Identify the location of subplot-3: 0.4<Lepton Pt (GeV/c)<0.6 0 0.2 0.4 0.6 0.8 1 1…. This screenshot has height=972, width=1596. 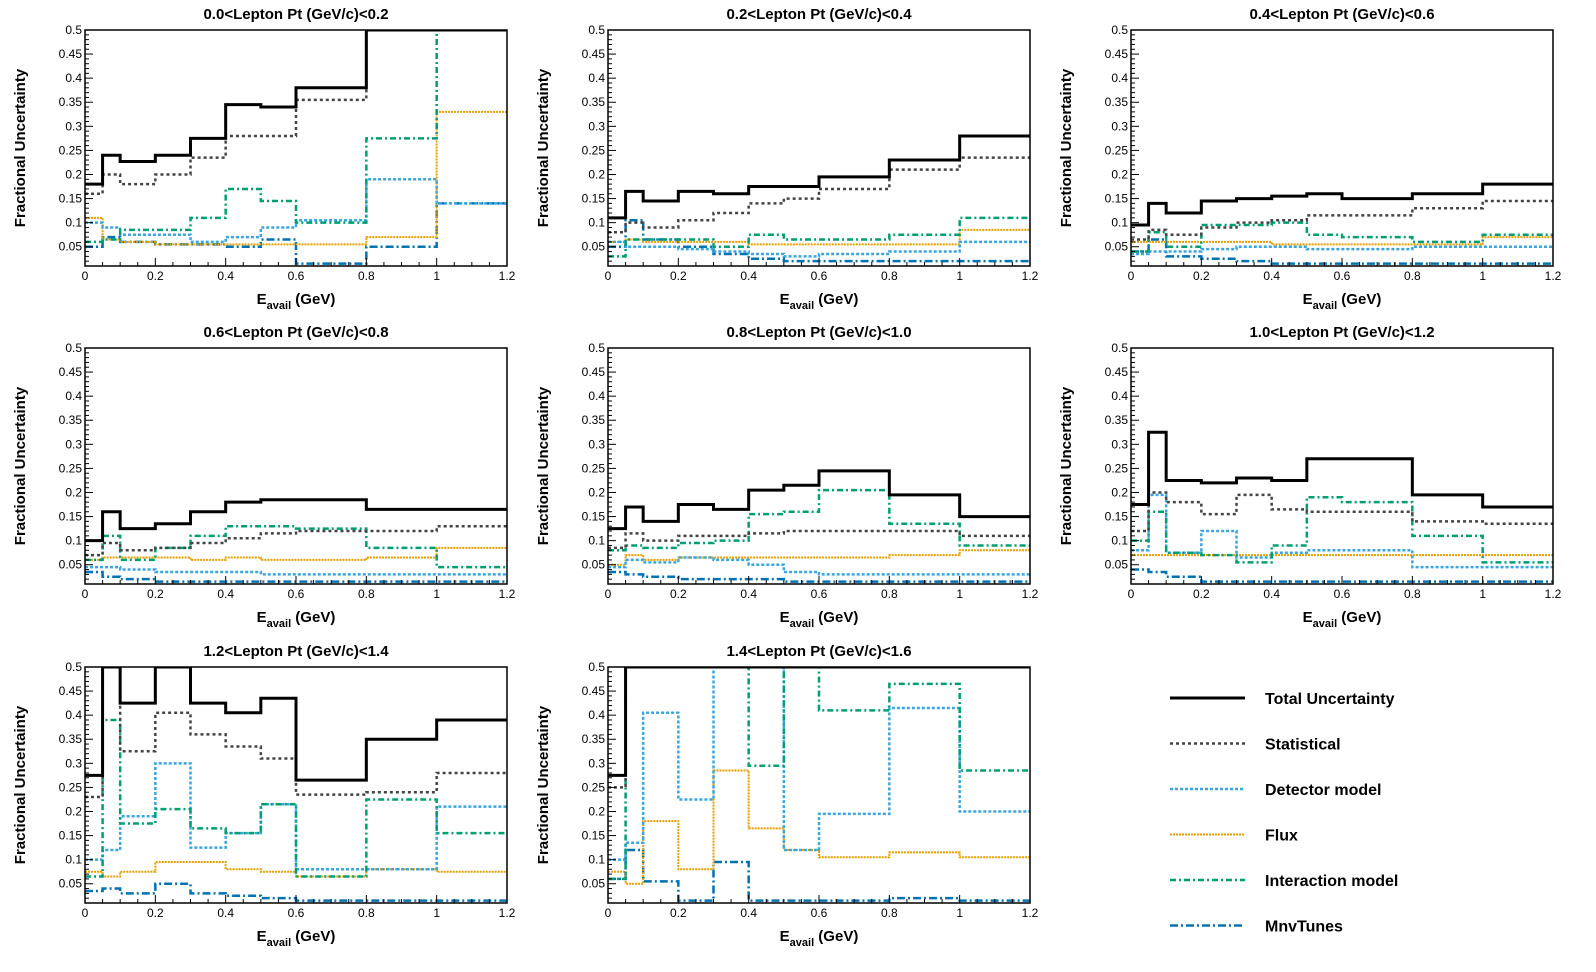
(1310, 159).